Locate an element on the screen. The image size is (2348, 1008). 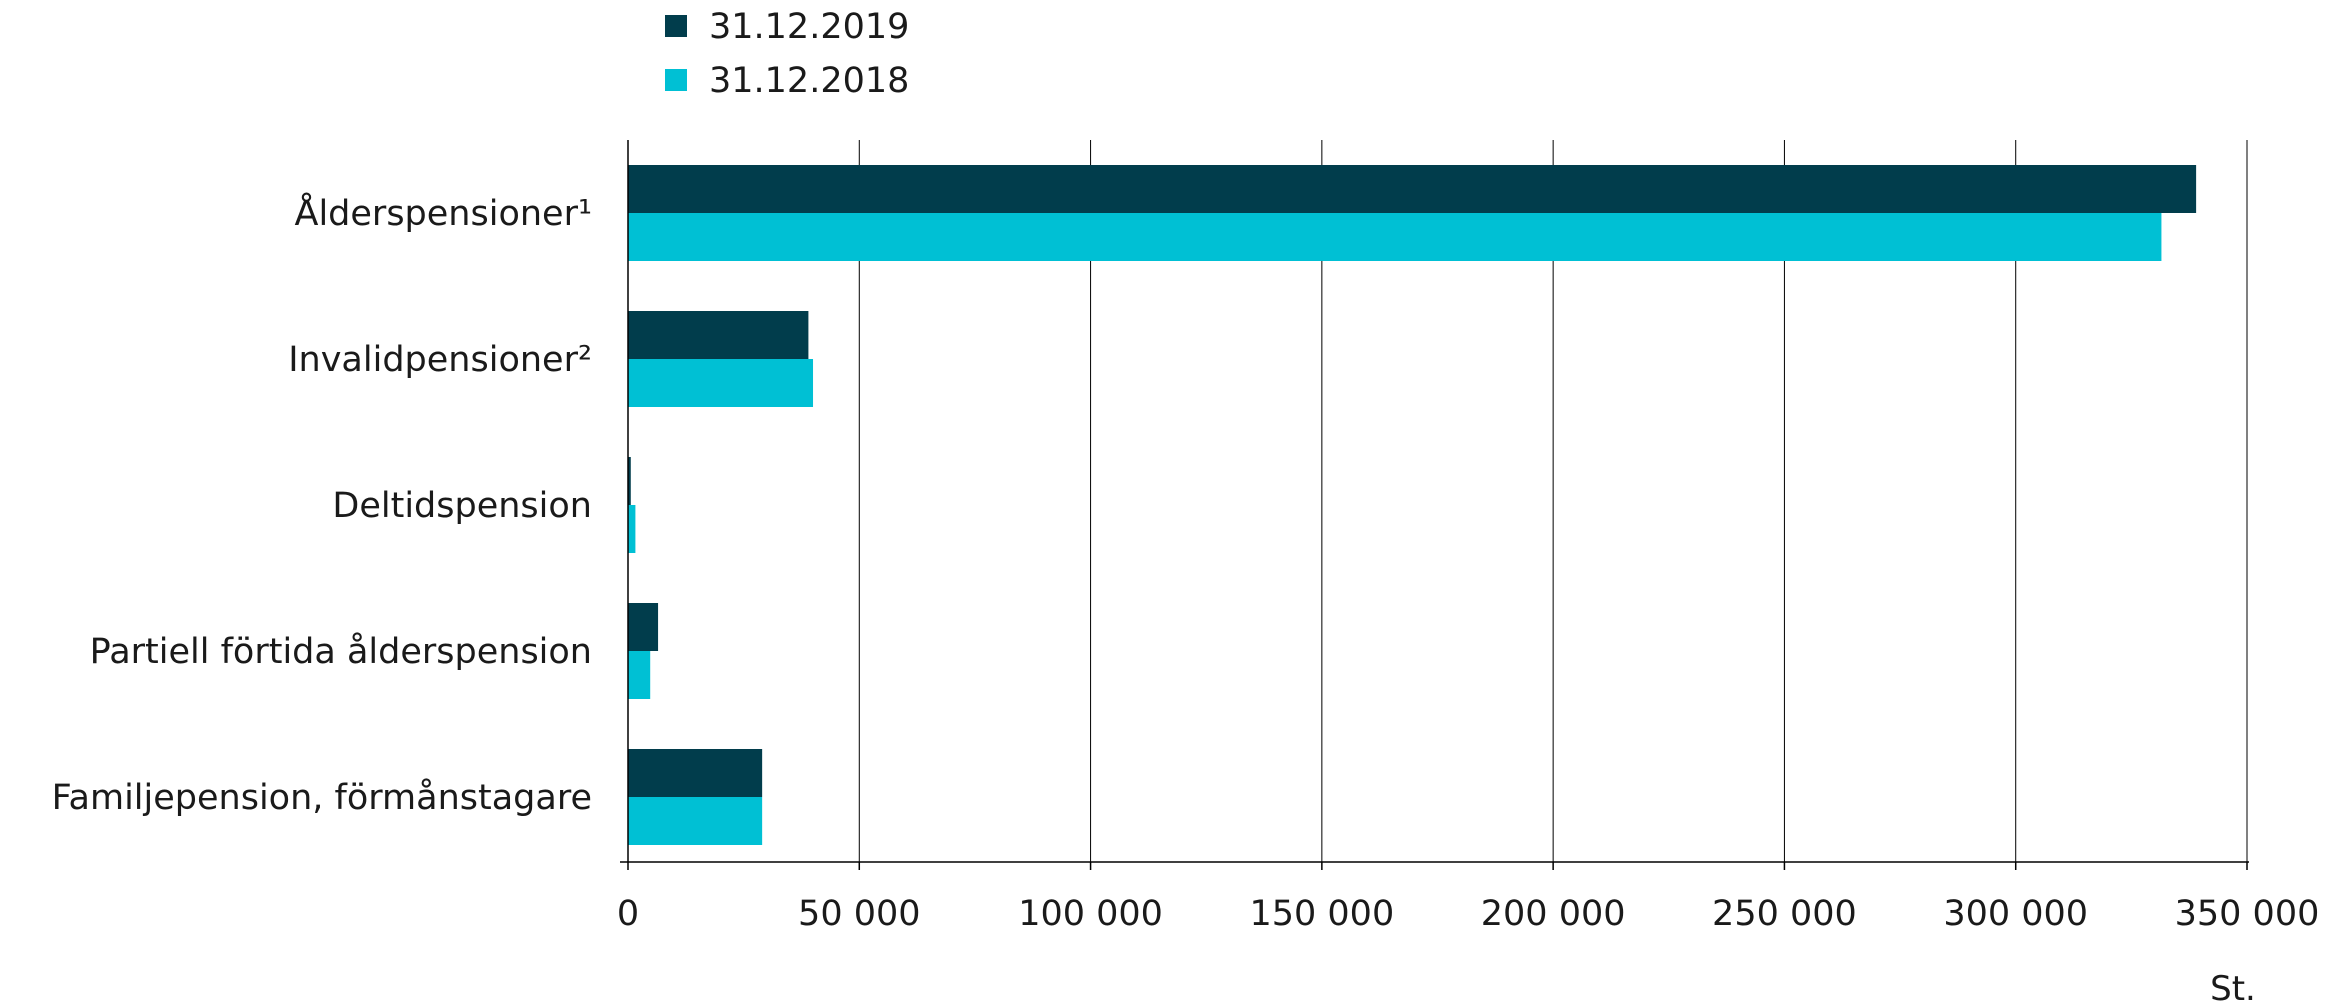
category-label: Deltidspension is located at coordinates (462, 506).